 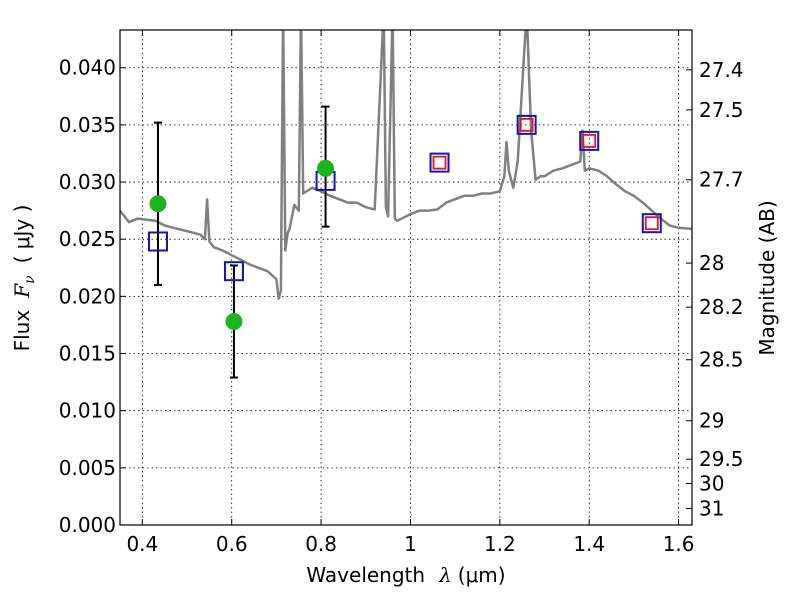 I want to click on y-tick-label-8: 0.040, so click(x=87, y=68).